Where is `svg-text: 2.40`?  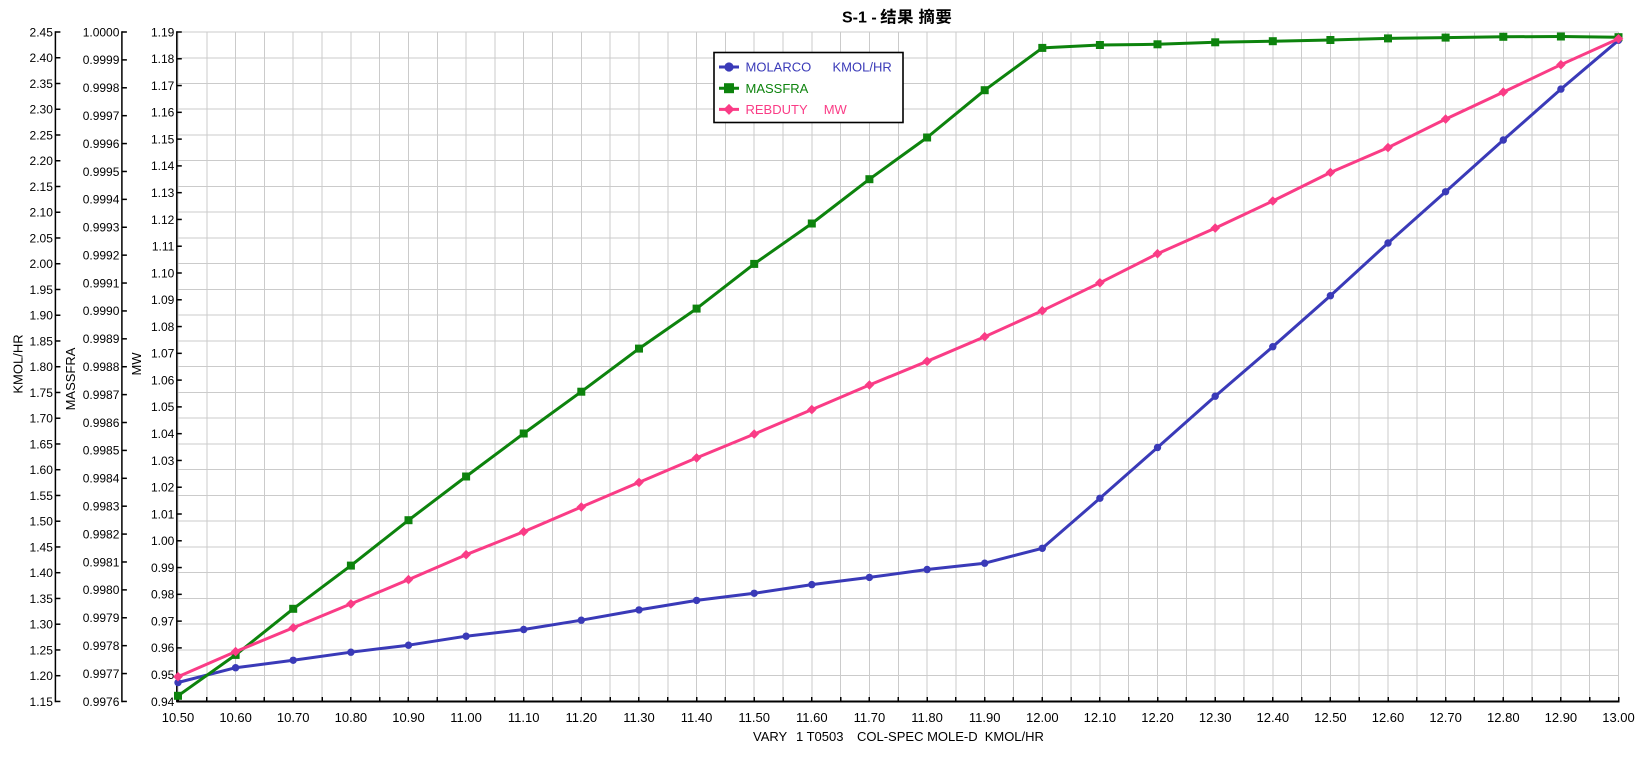 svg-text: 2.40 is located at coordinates (42, 58).